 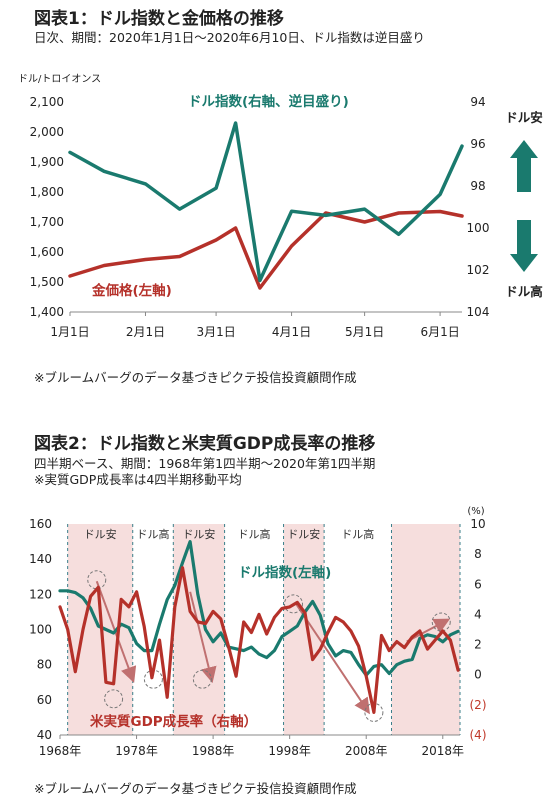 I want to click on chart2-yleft-tick: 60, so click(x=44, y=700).